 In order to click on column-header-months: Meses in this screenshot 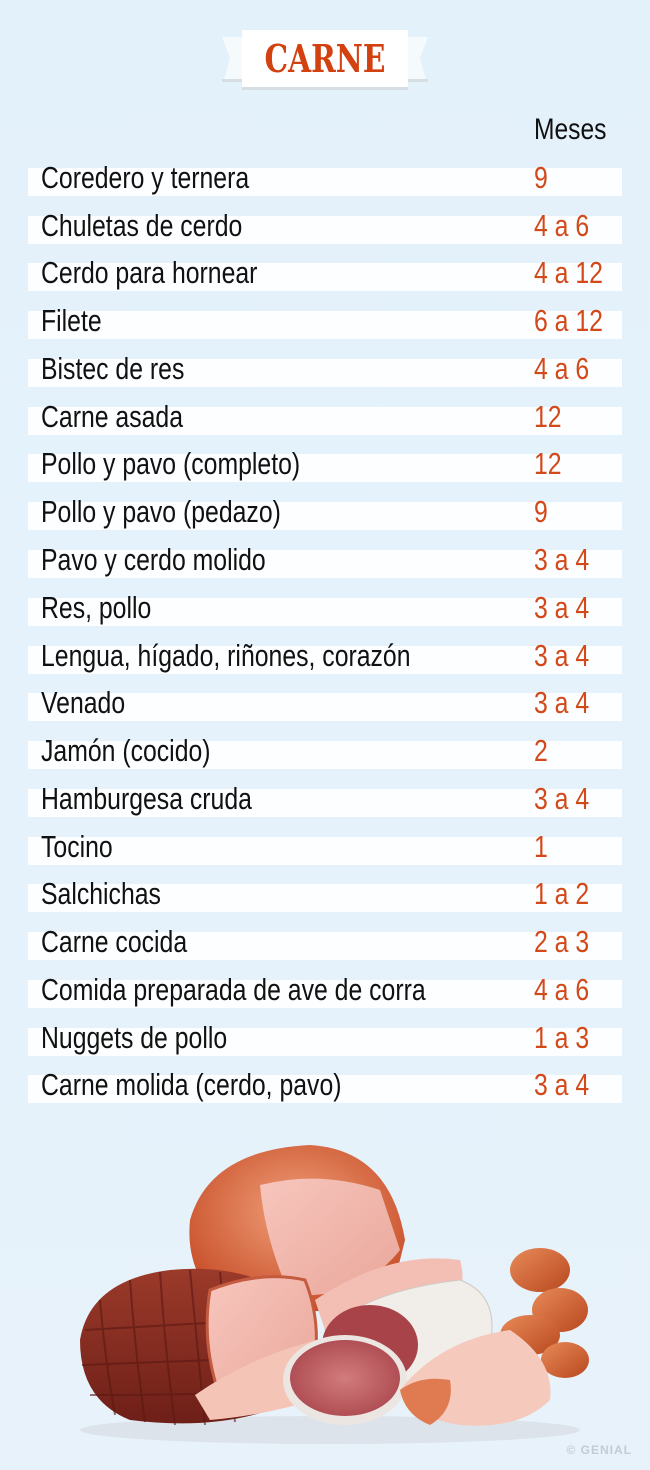, I will do `click(570, 129)`.